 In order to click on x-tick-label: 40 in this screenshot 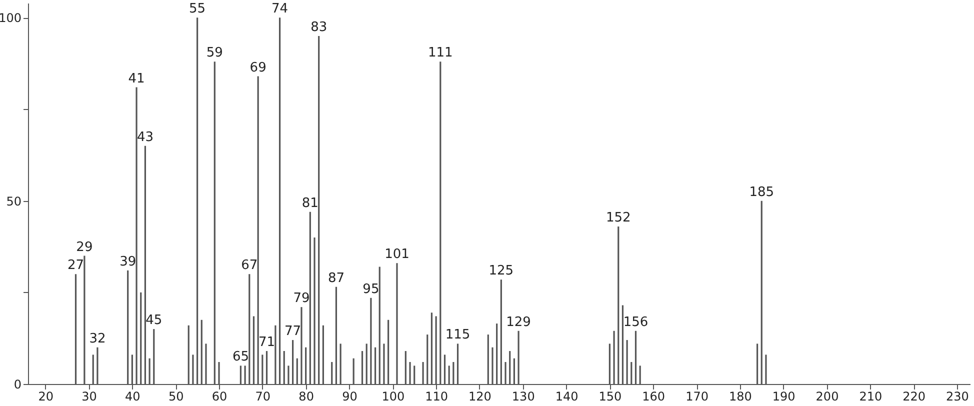, I will do `click(132, 397)`.